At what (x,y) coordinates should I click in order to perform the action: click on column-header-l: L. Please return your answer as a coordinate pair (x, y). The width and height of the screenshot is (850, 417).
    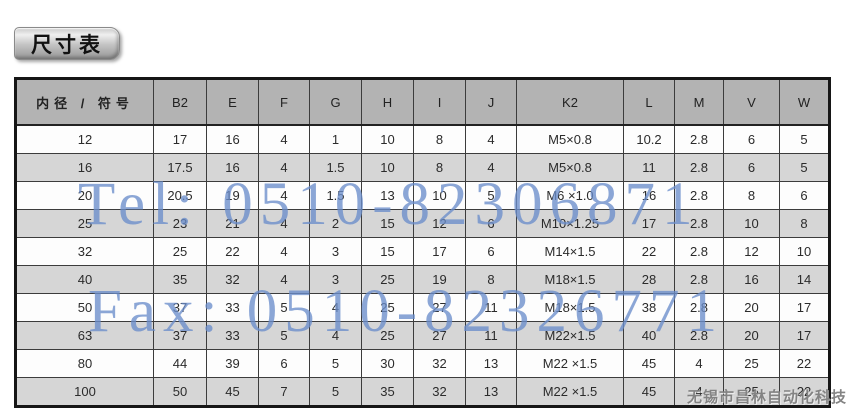
    Looking at the image, I should click on (649, 102).